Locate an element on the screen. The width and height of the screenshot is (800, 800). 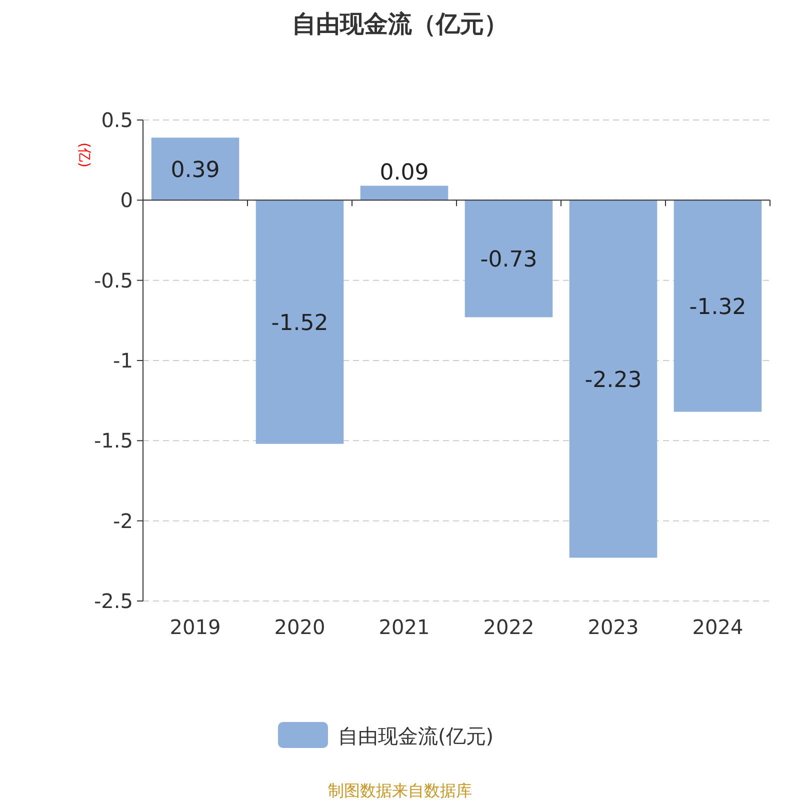
y-tick-label: -0.5 is located at coordinates (113, 280).